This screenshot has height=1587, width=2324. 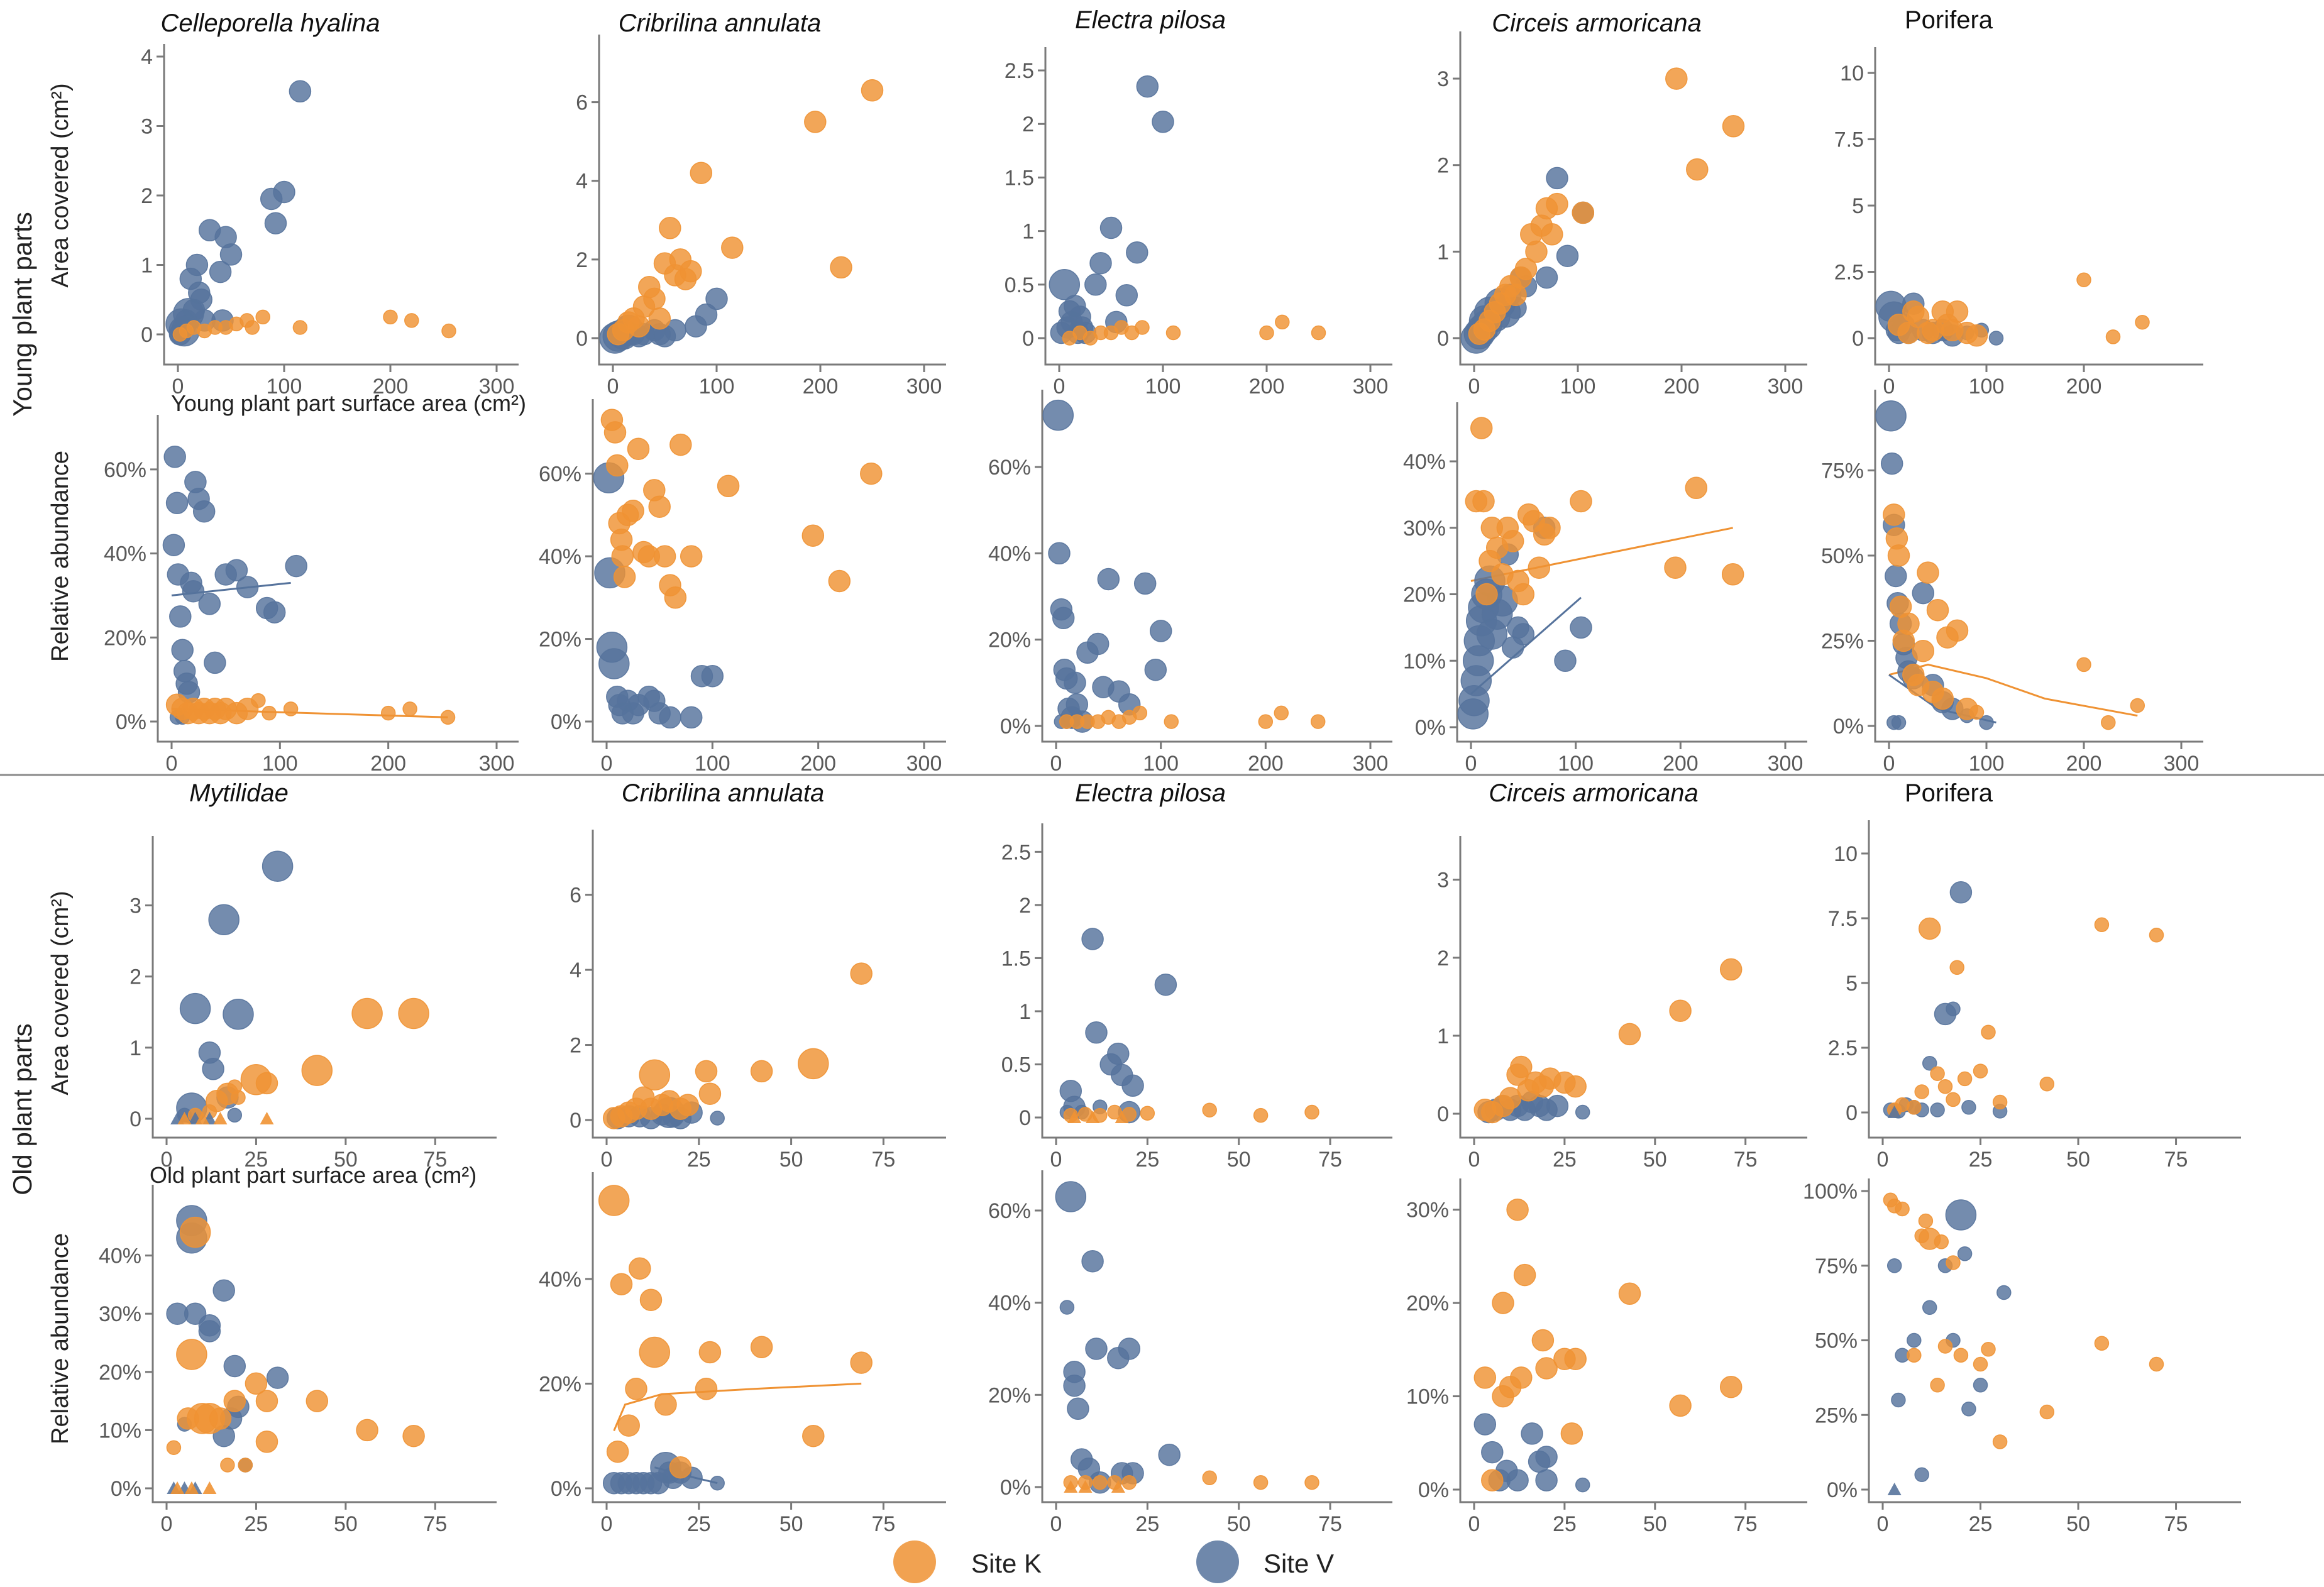 I want to click on x-tick-label: 200, so click(x=1681, y=764).